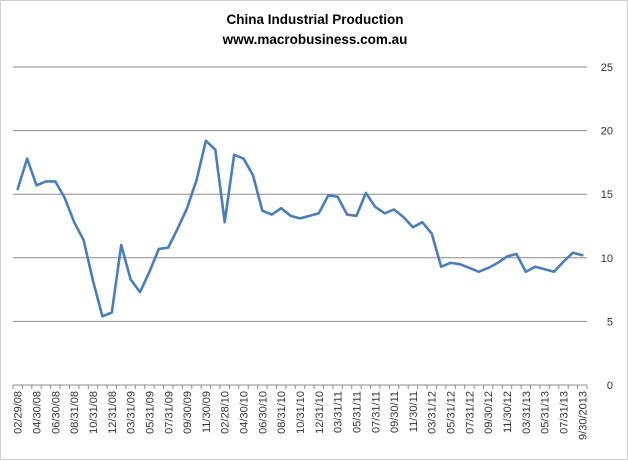 This screenshot has width=628, height=461. What do you see at coordinates (207, 412) in the screenshot?
I see `x-tick-label: 11/30/09` at bounding box center [207, 412].